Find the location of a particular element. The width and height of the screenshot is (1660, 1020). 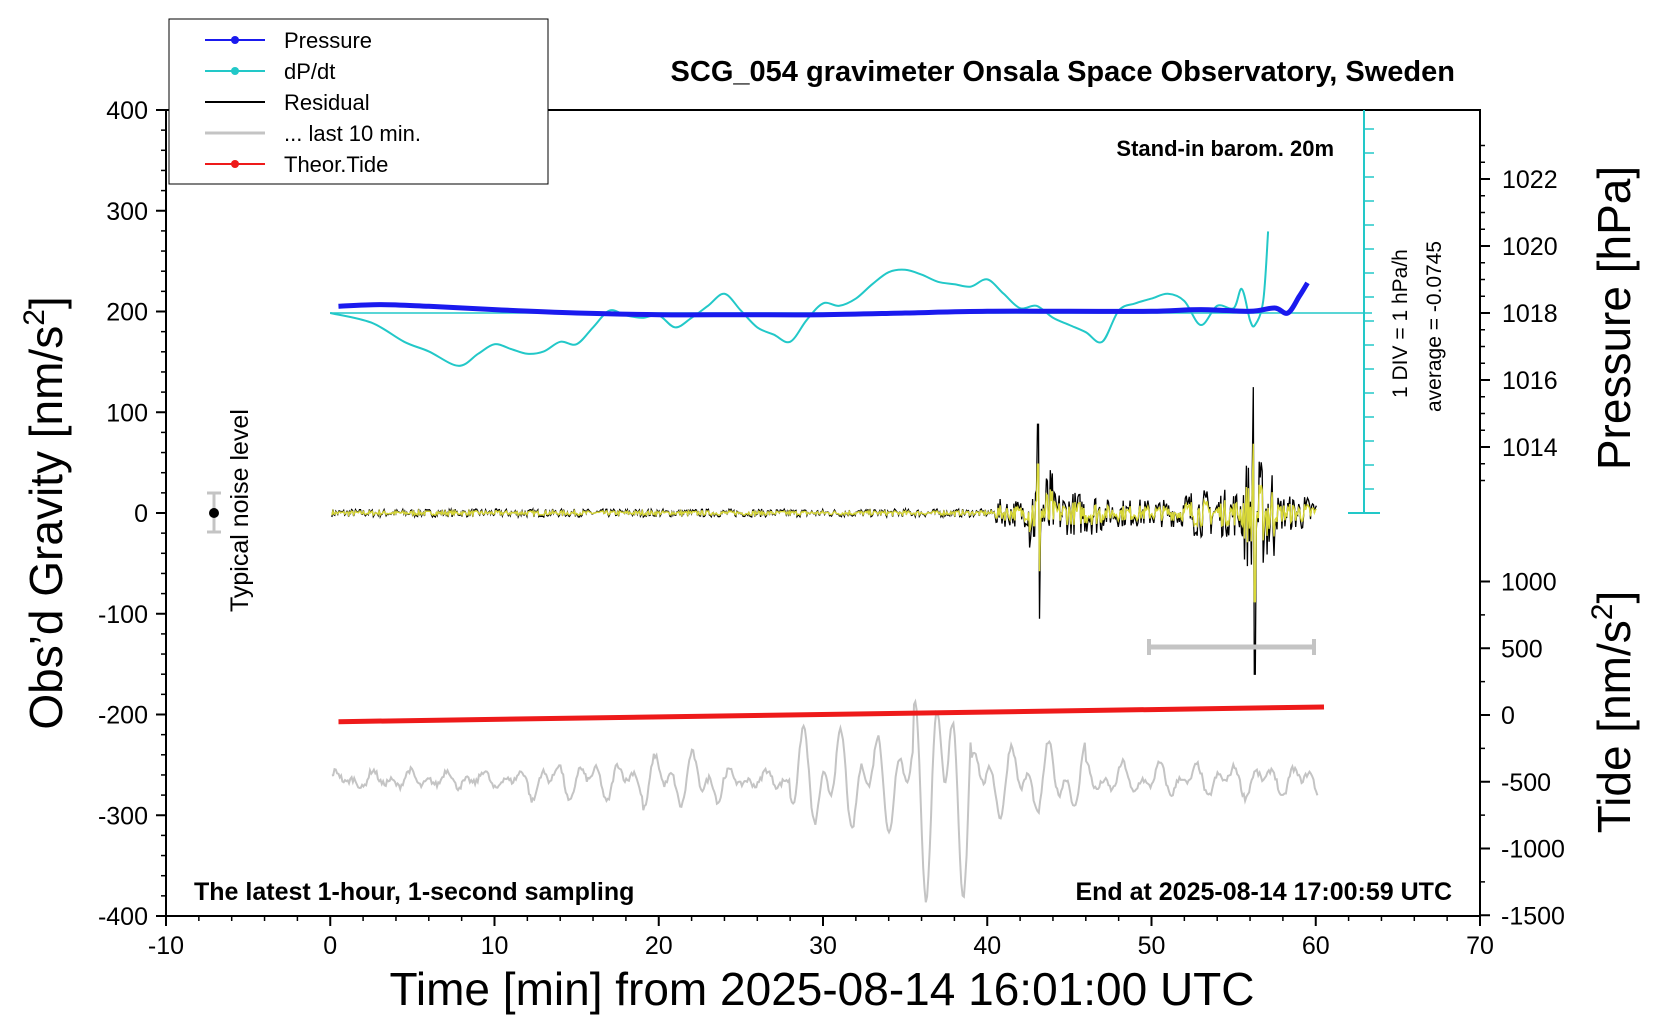

legend-label: Theor.Tide is located at coordinates (336, 164).